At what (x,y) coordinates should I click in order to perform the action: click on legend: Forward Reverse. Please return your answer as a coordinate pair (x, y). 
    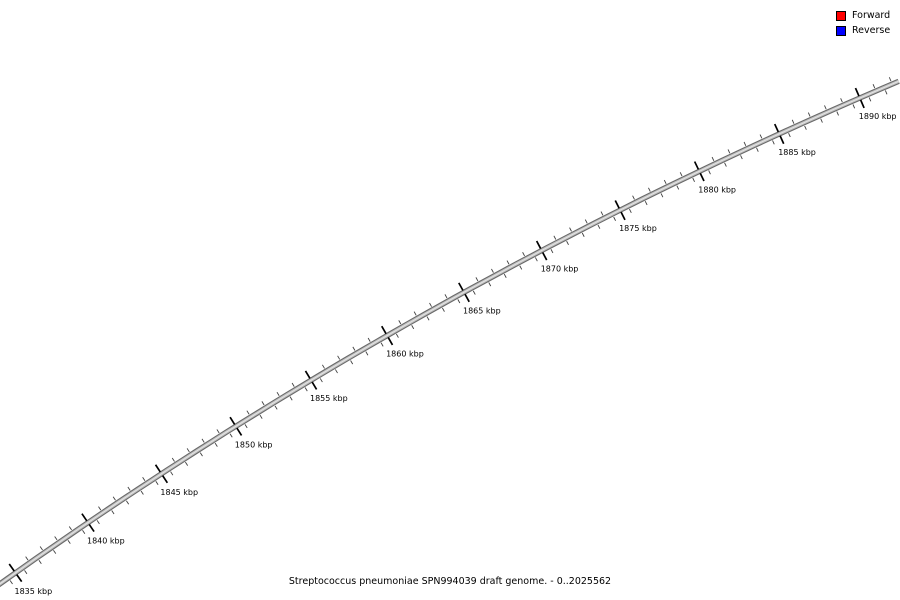
    Looking at the image, I should click on (863, 23).